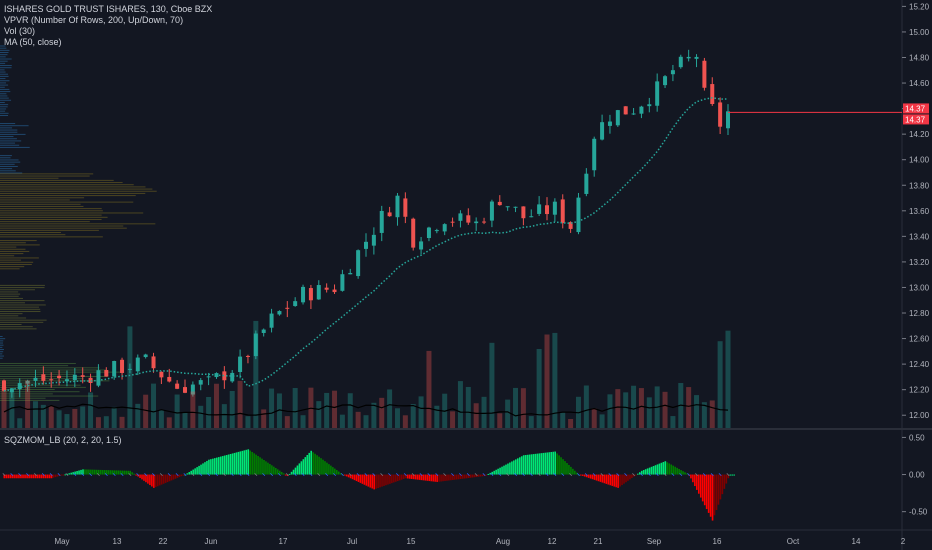 The width and height of the screenshot is (932, 550). Describe the element at coordinates (33, 42) in the screenshot. I see `ma-legend: MA (50, close)` at that location.